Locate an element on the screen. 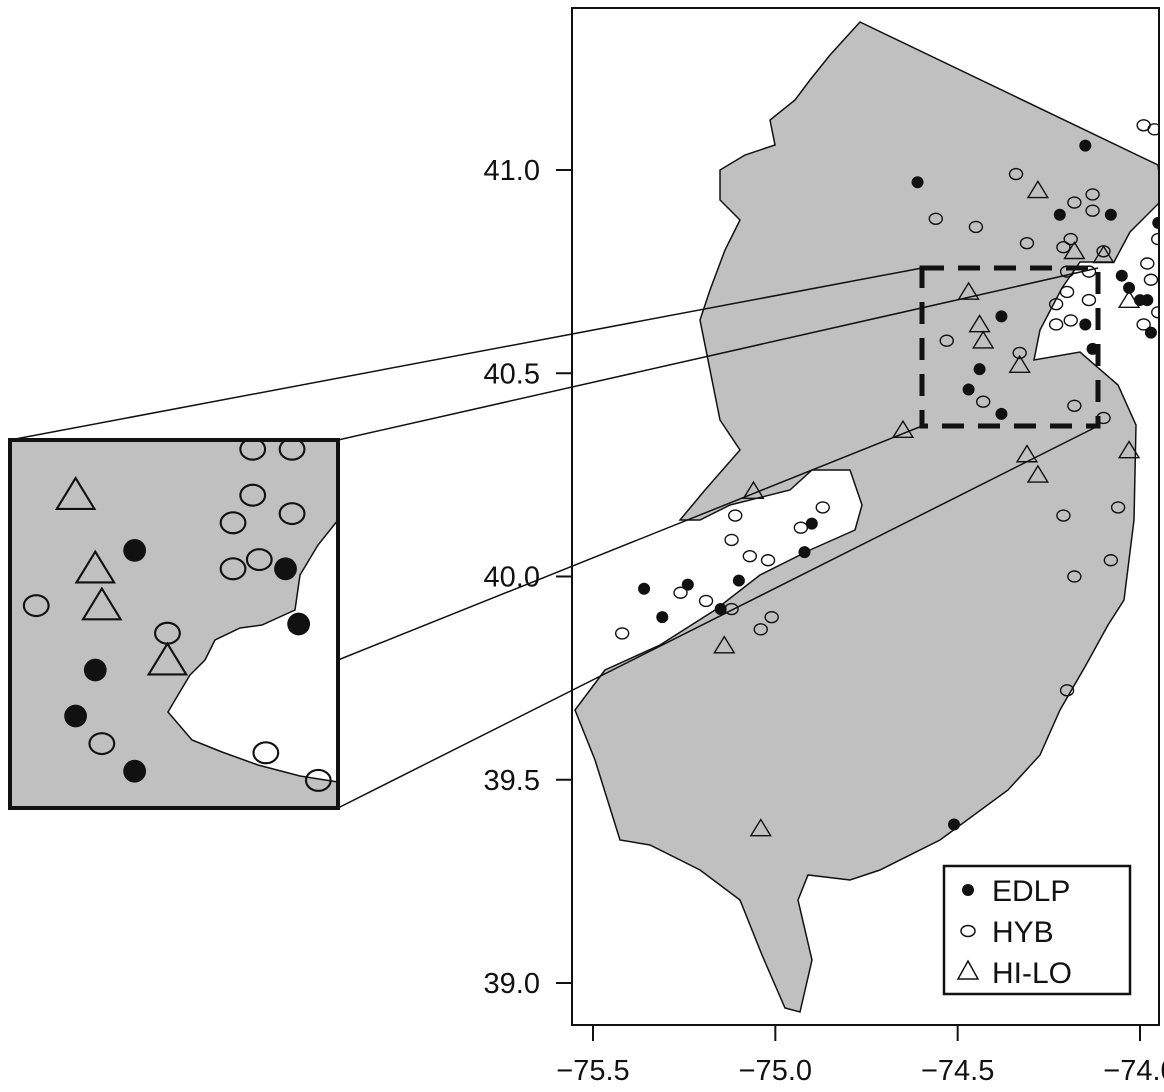  y-tick-label: 39.0 is located at coordinates (512, 984).